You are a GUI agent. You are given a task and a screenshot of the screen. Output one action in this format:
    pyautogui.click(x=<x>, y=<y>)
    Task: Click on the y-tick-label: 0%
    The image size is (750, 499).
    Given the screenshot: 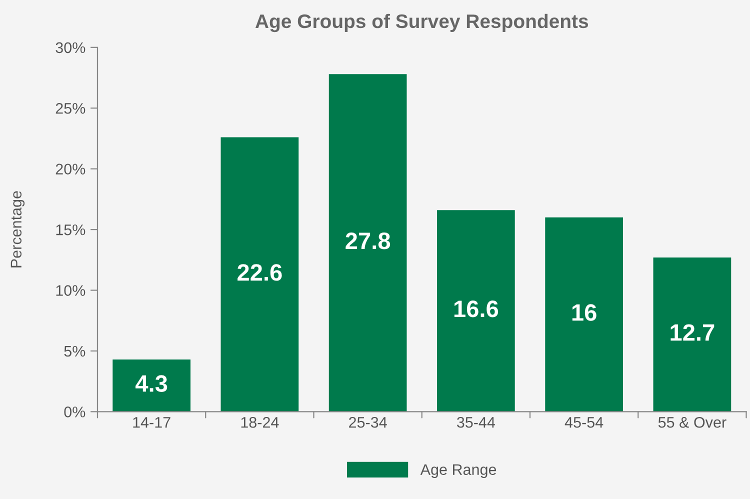 What is the action you would take?
    pyautogui.click(x=75, y=412)
    